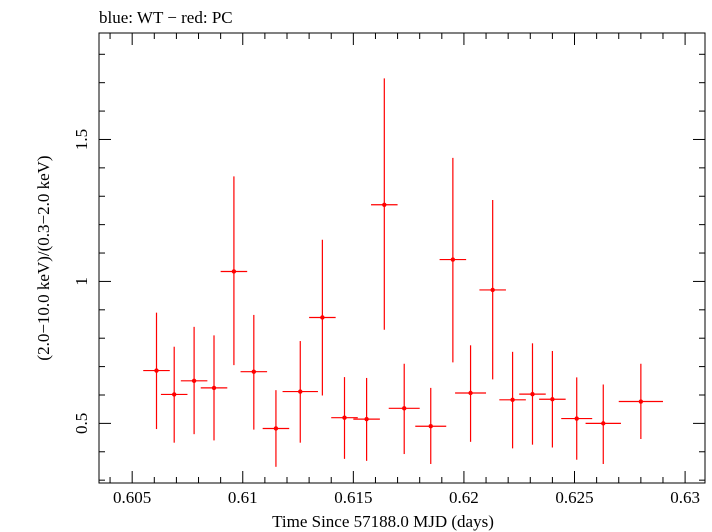  I want to click on chart-title: blue: WT − red: PC, so click(166, 17).